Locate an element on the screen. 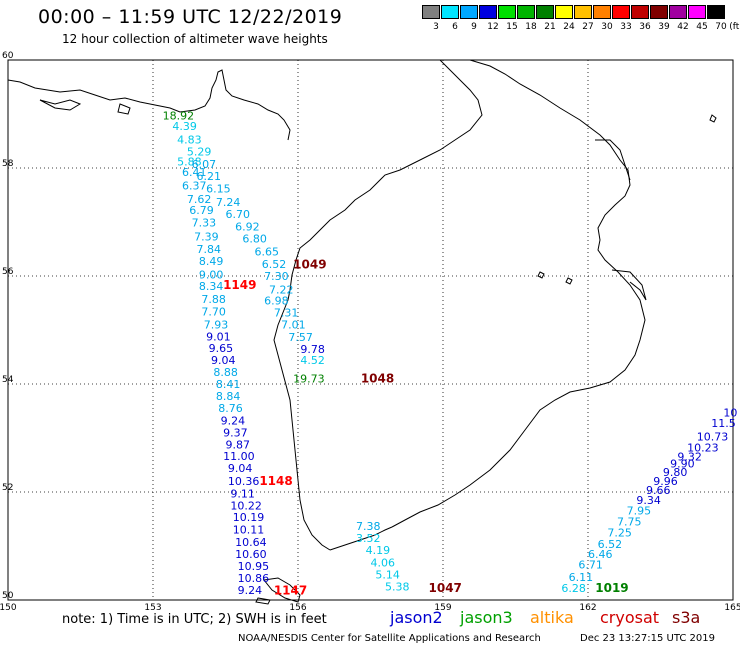 This screenshot has height=650, width=740. kamchatka-south-tip is located at coordinates (361, 538).